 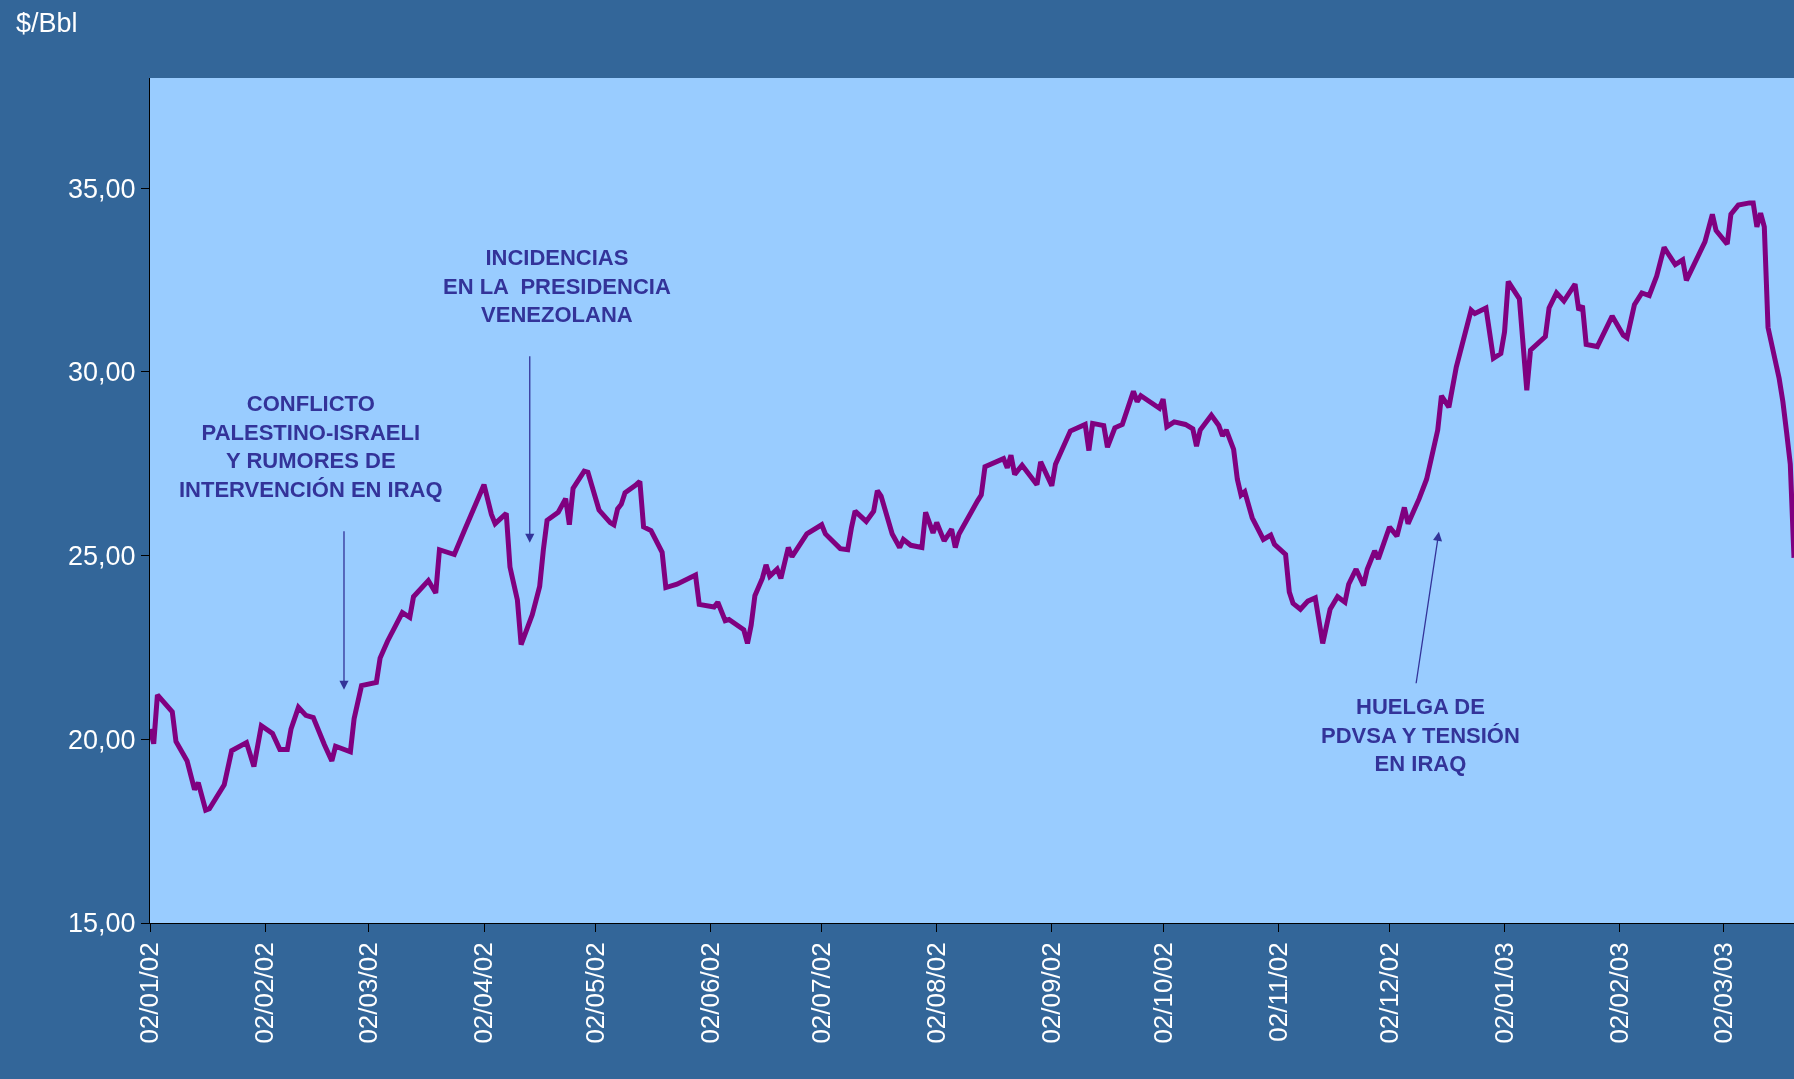 I want to click on x-tick-label: 02/07/02, so click(x=821, y=993).